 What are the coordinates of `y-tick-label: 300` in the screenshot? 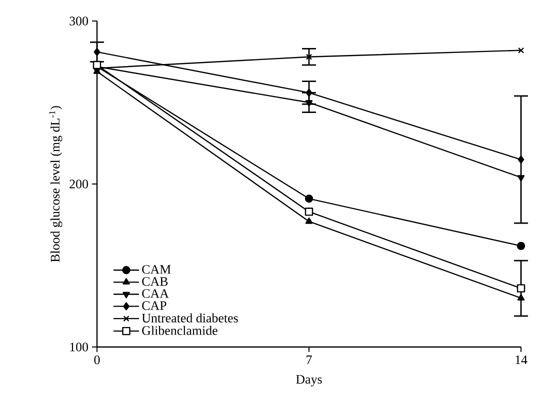 It's located at (79, 21).